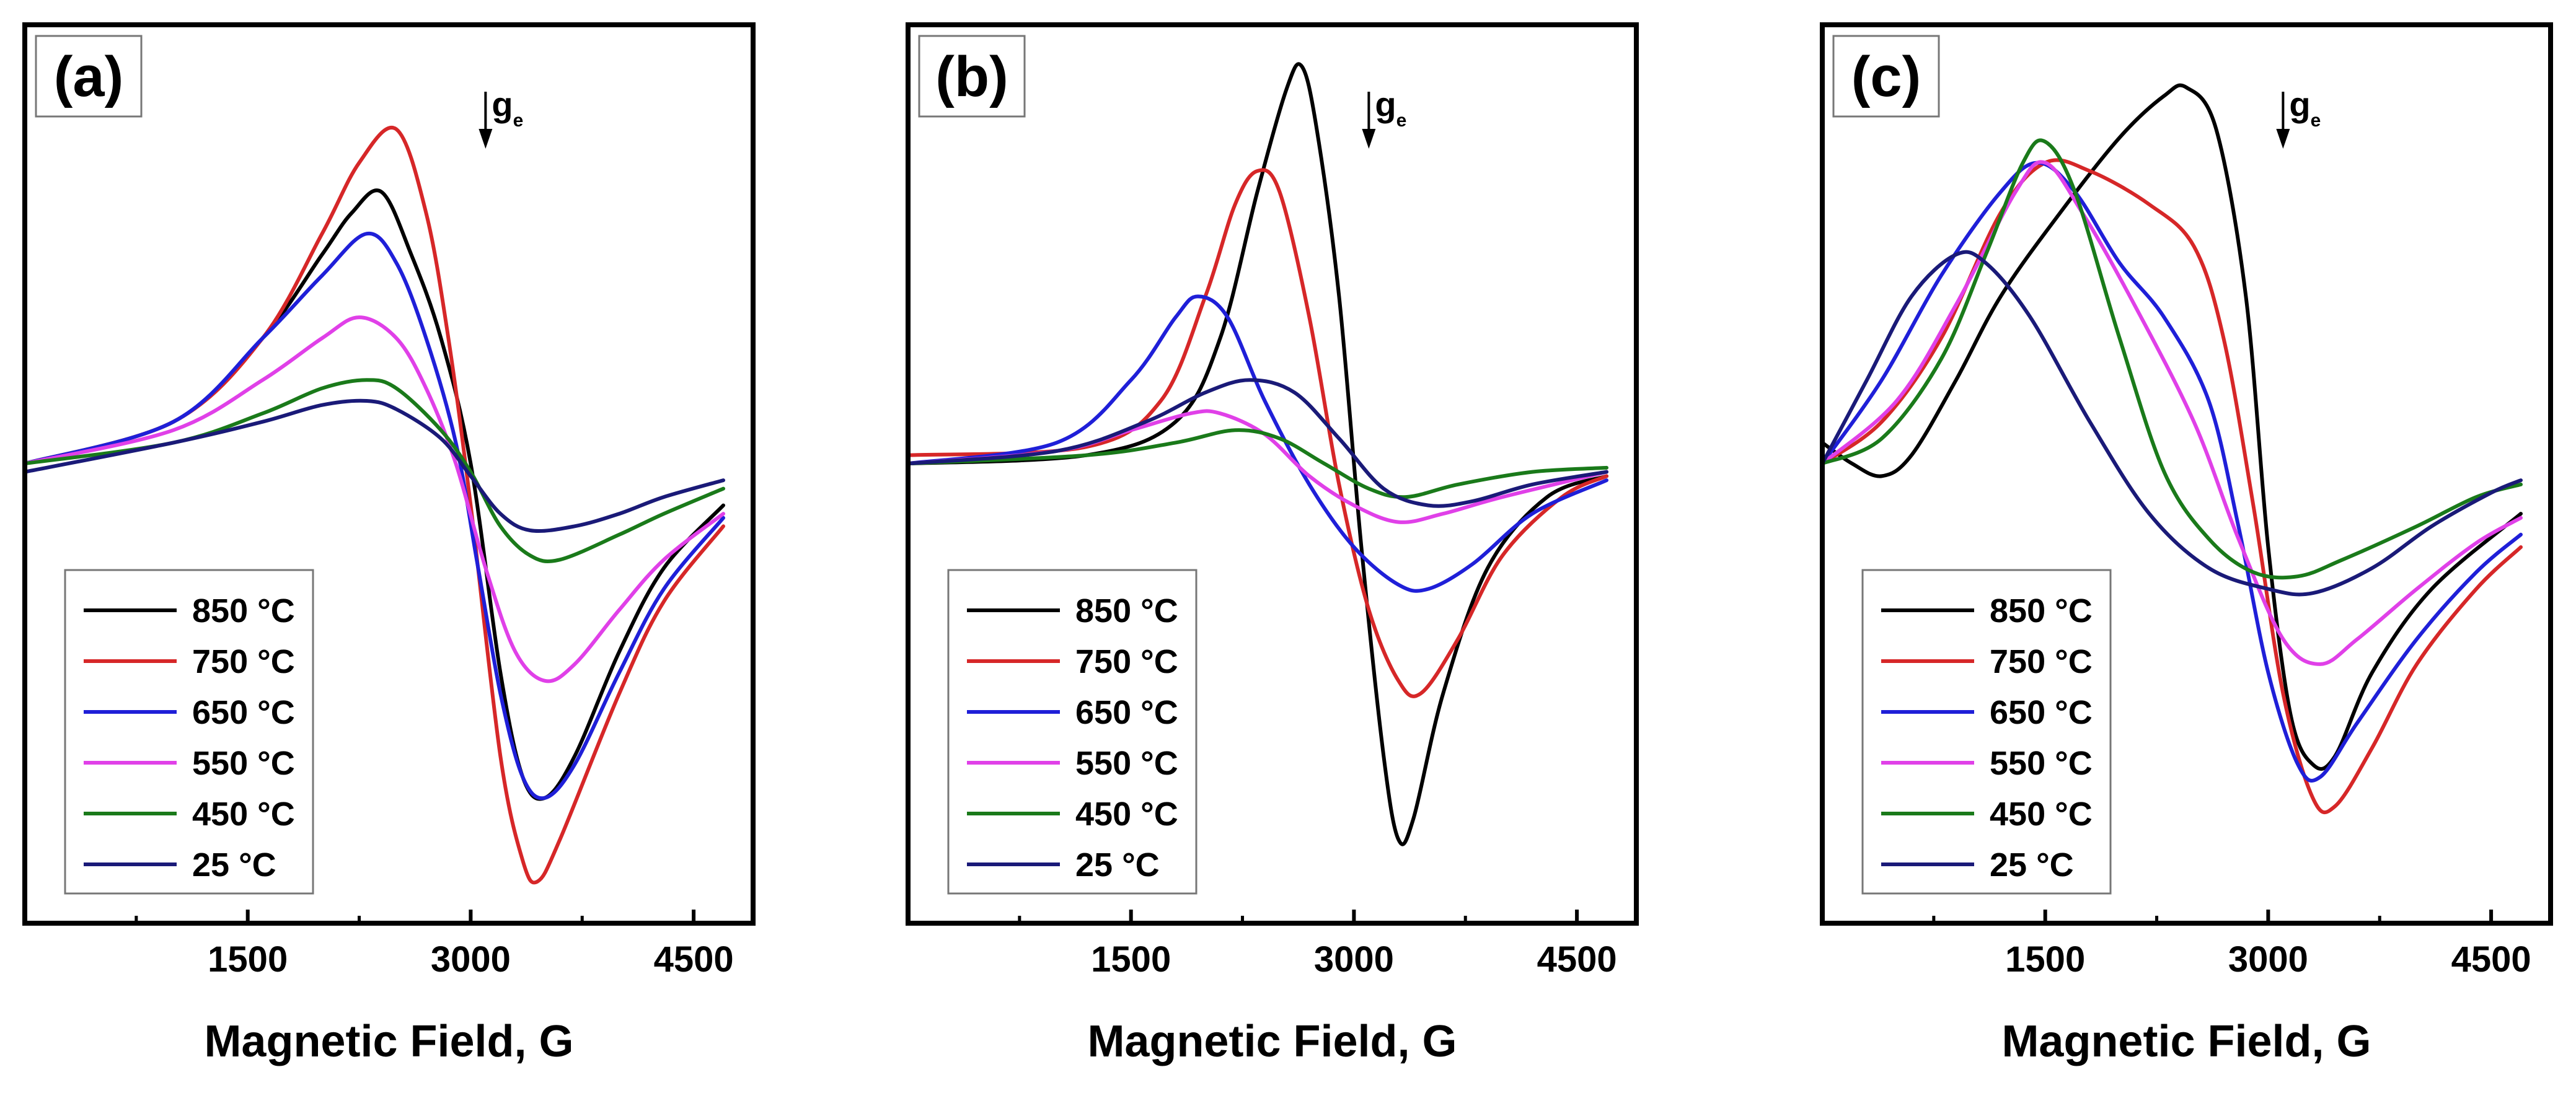 This screenshot has width=2576, height=1106. I want to click on panel-label: (a), so click(88, 76).